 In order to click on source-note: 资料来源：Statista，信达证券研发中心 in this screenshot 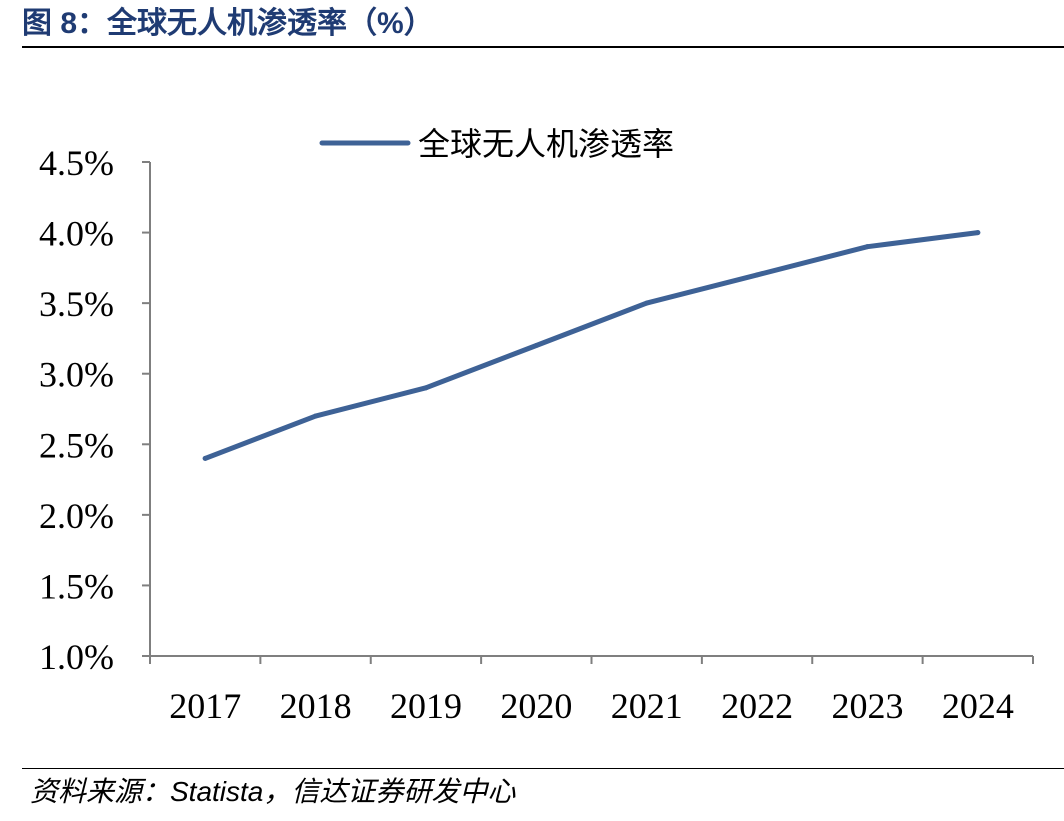, I will do `click(273, 791)`.